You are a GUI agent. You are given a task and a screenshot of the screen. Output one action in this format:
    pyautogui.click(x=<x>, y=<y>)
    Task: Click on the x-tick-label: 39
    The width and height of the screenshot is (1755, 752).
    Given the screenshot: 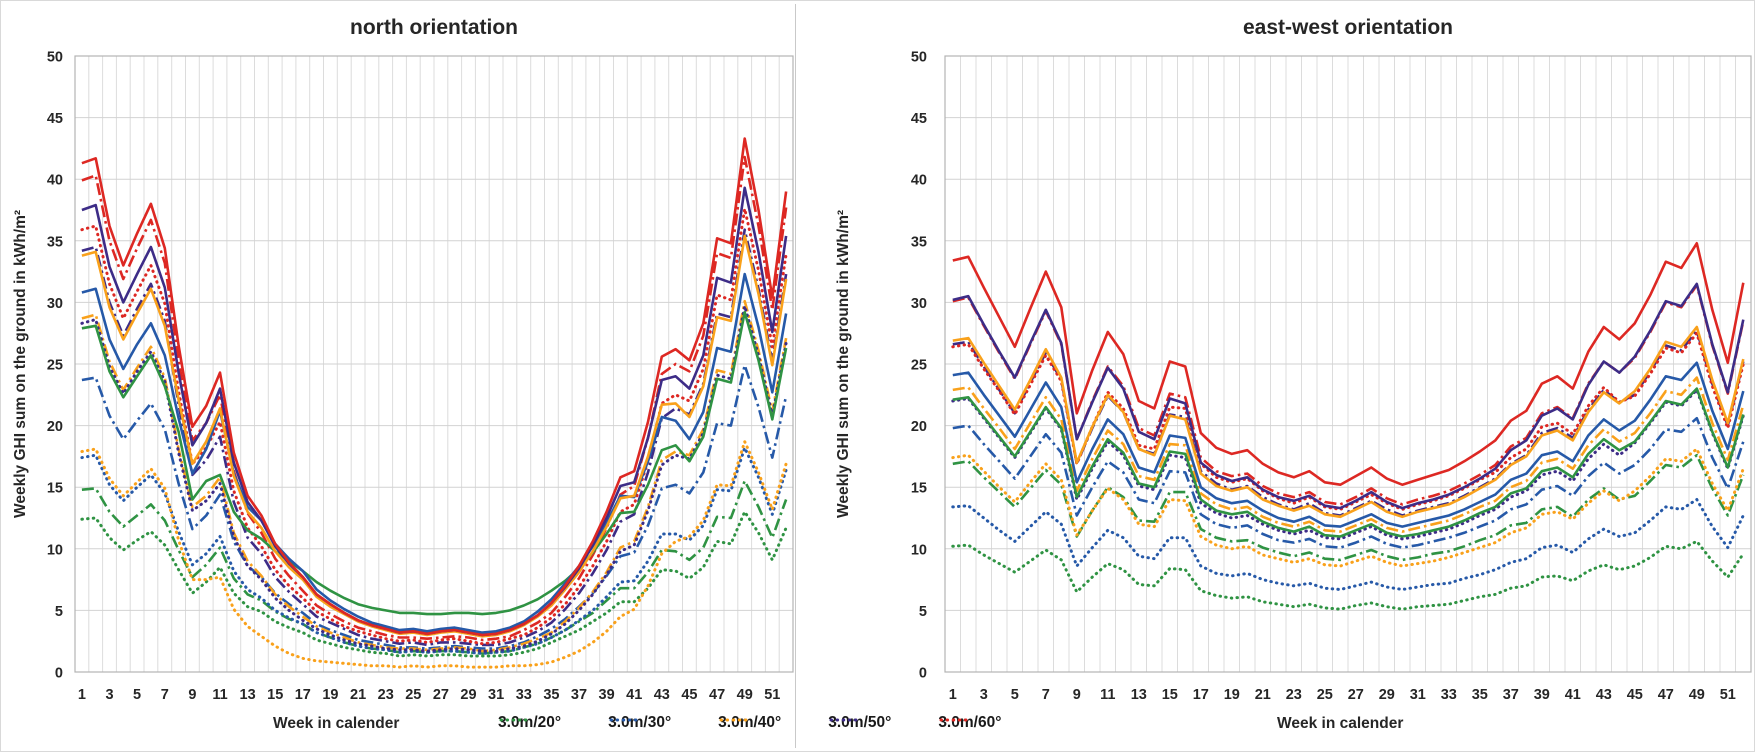 What is the action you would take?
    pyautogui.click(x=607, y=695)
    